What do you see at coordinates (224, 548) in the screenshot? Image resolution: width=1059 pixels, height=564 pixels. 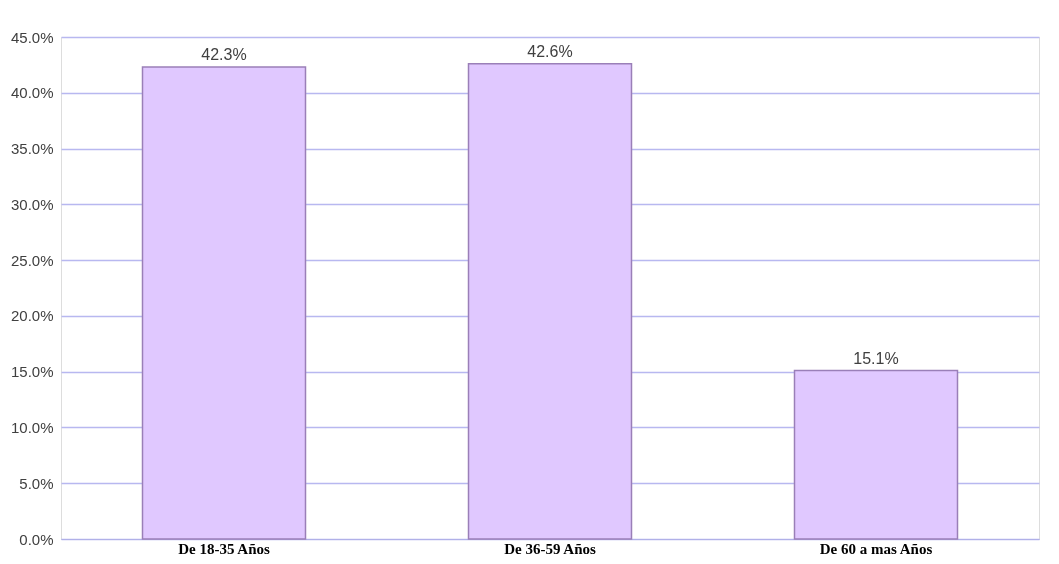 I see `x-tick-label: De 18-35 Años` at bounding box center [224, 548].